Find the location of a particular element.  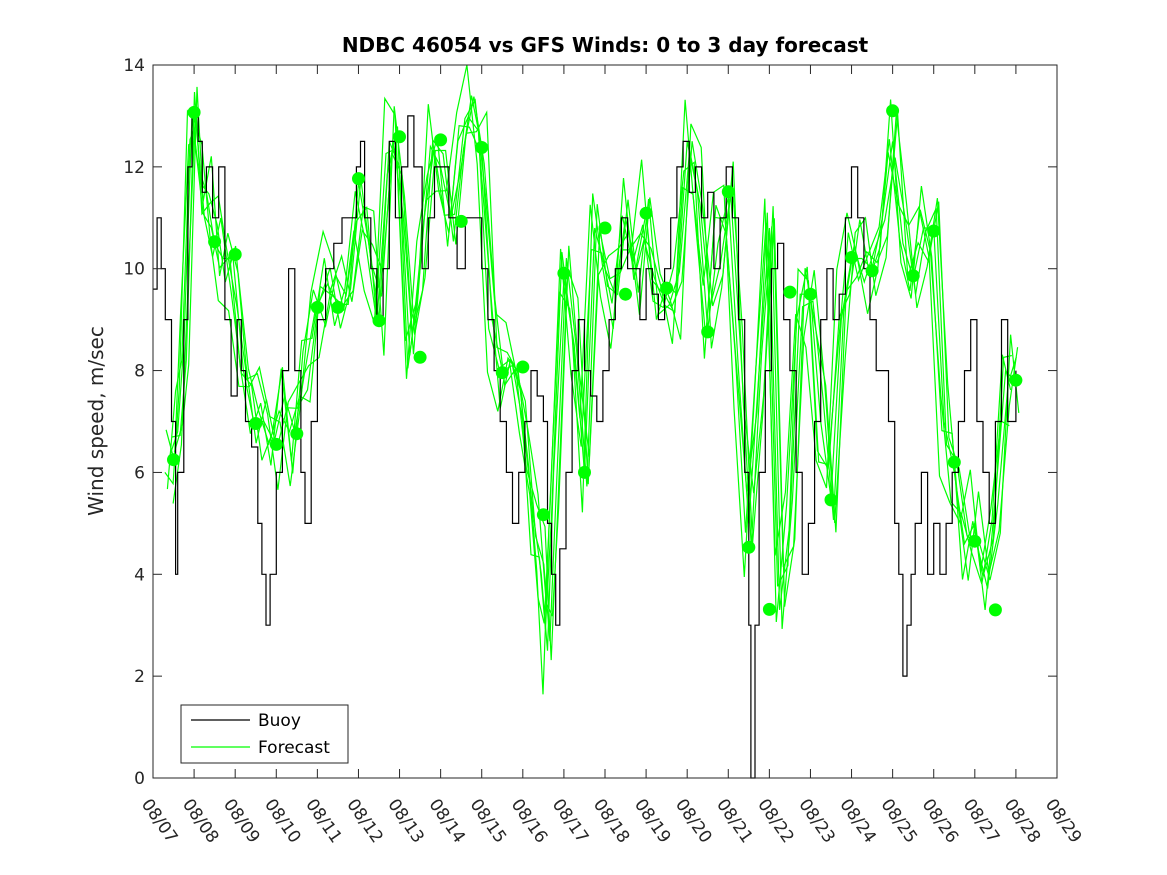

y-tick-label: 2 is located at coordinates (139, 677).